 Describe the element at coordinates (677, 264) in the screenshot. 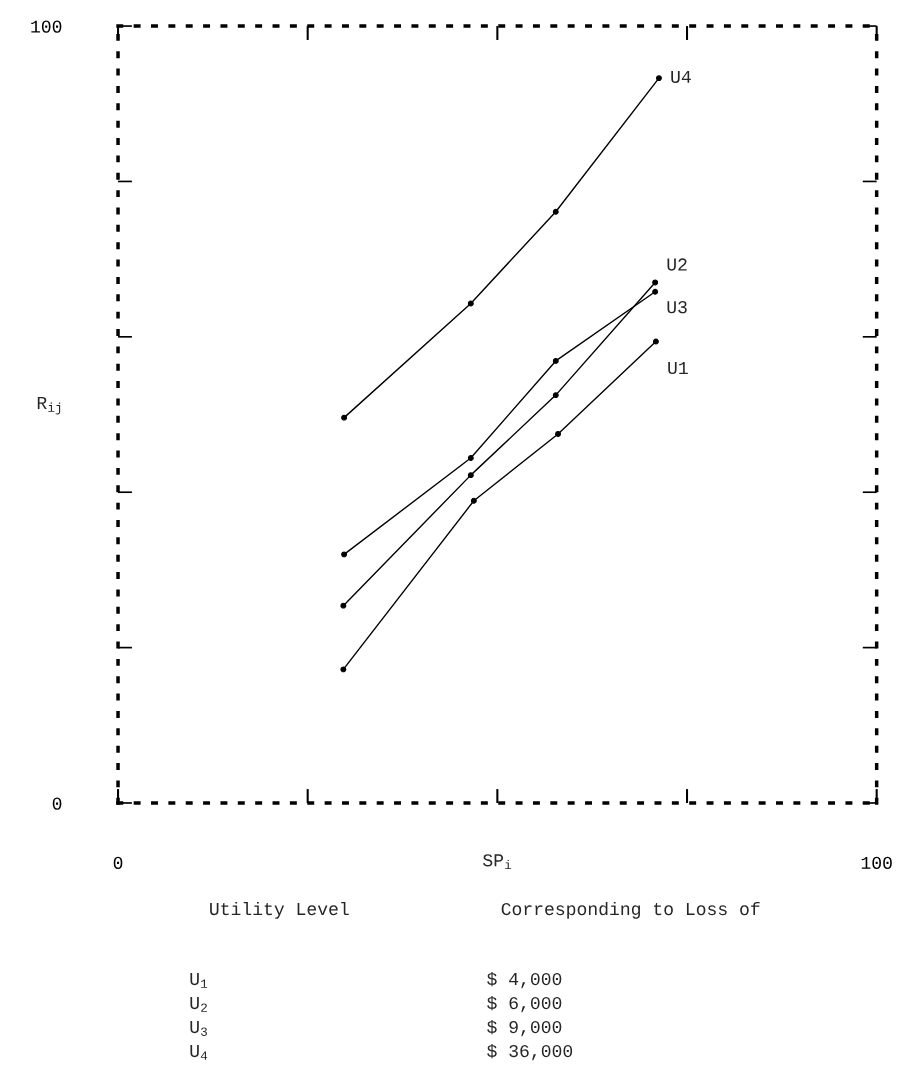

I see `series-label: U2` at that location.